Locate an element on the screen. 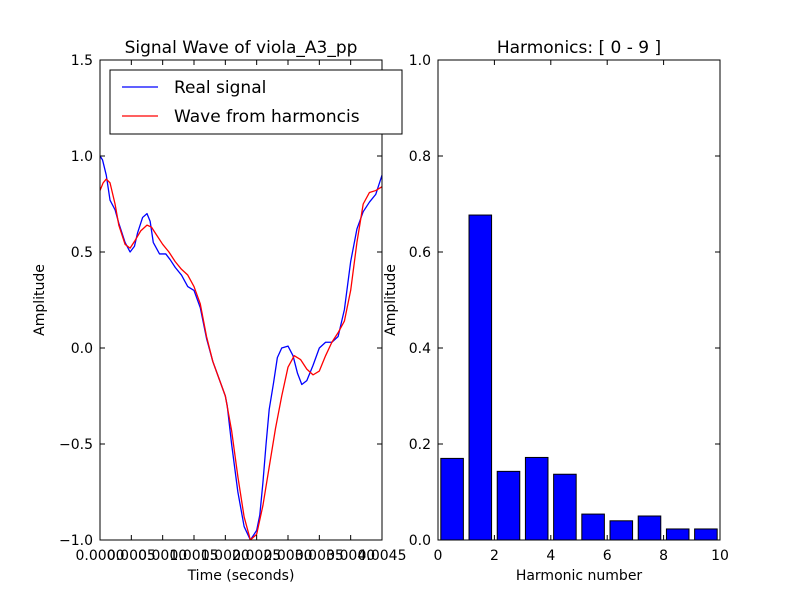 The image size is (800, 600). harmonics-x-axis-label: Harmonic number is located at coordinates (579, 576).